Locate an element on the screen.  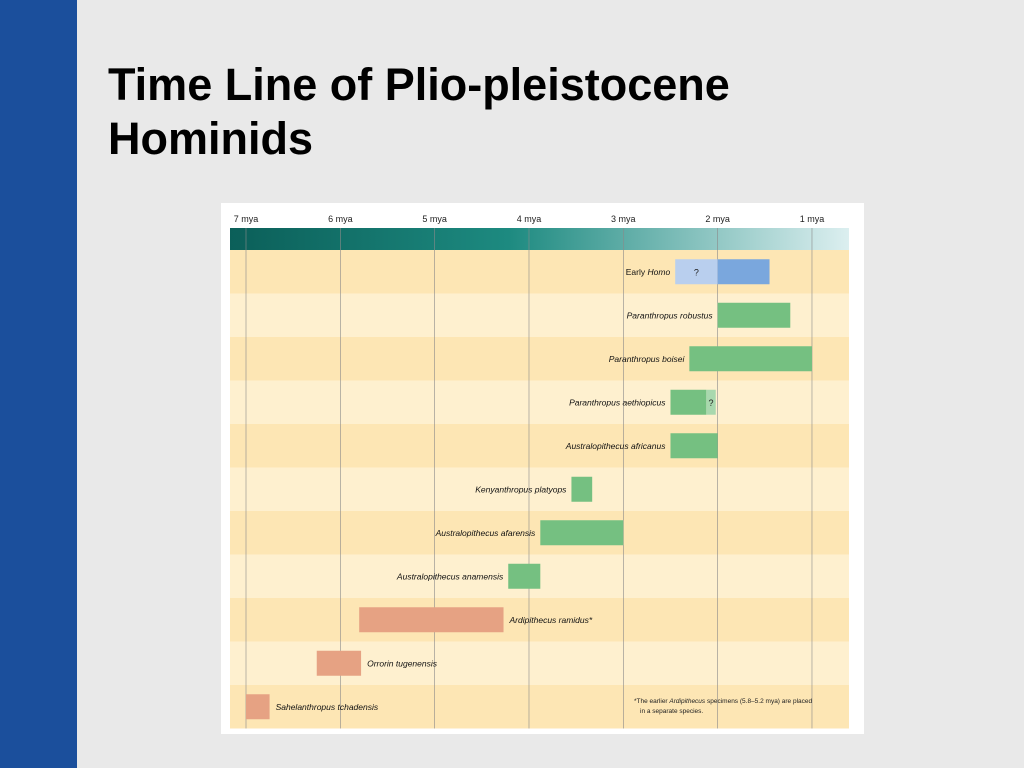
species-label: Orrorin tugenensis is located at coordinates (402, 663).